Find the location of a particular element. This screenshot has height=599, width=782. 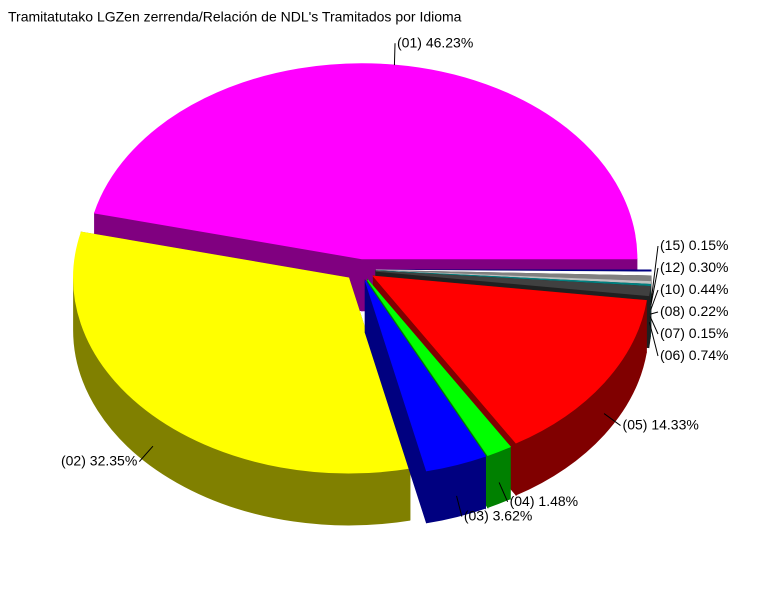

slice-value-label: 1.48% is located at coordinates (558, 500).